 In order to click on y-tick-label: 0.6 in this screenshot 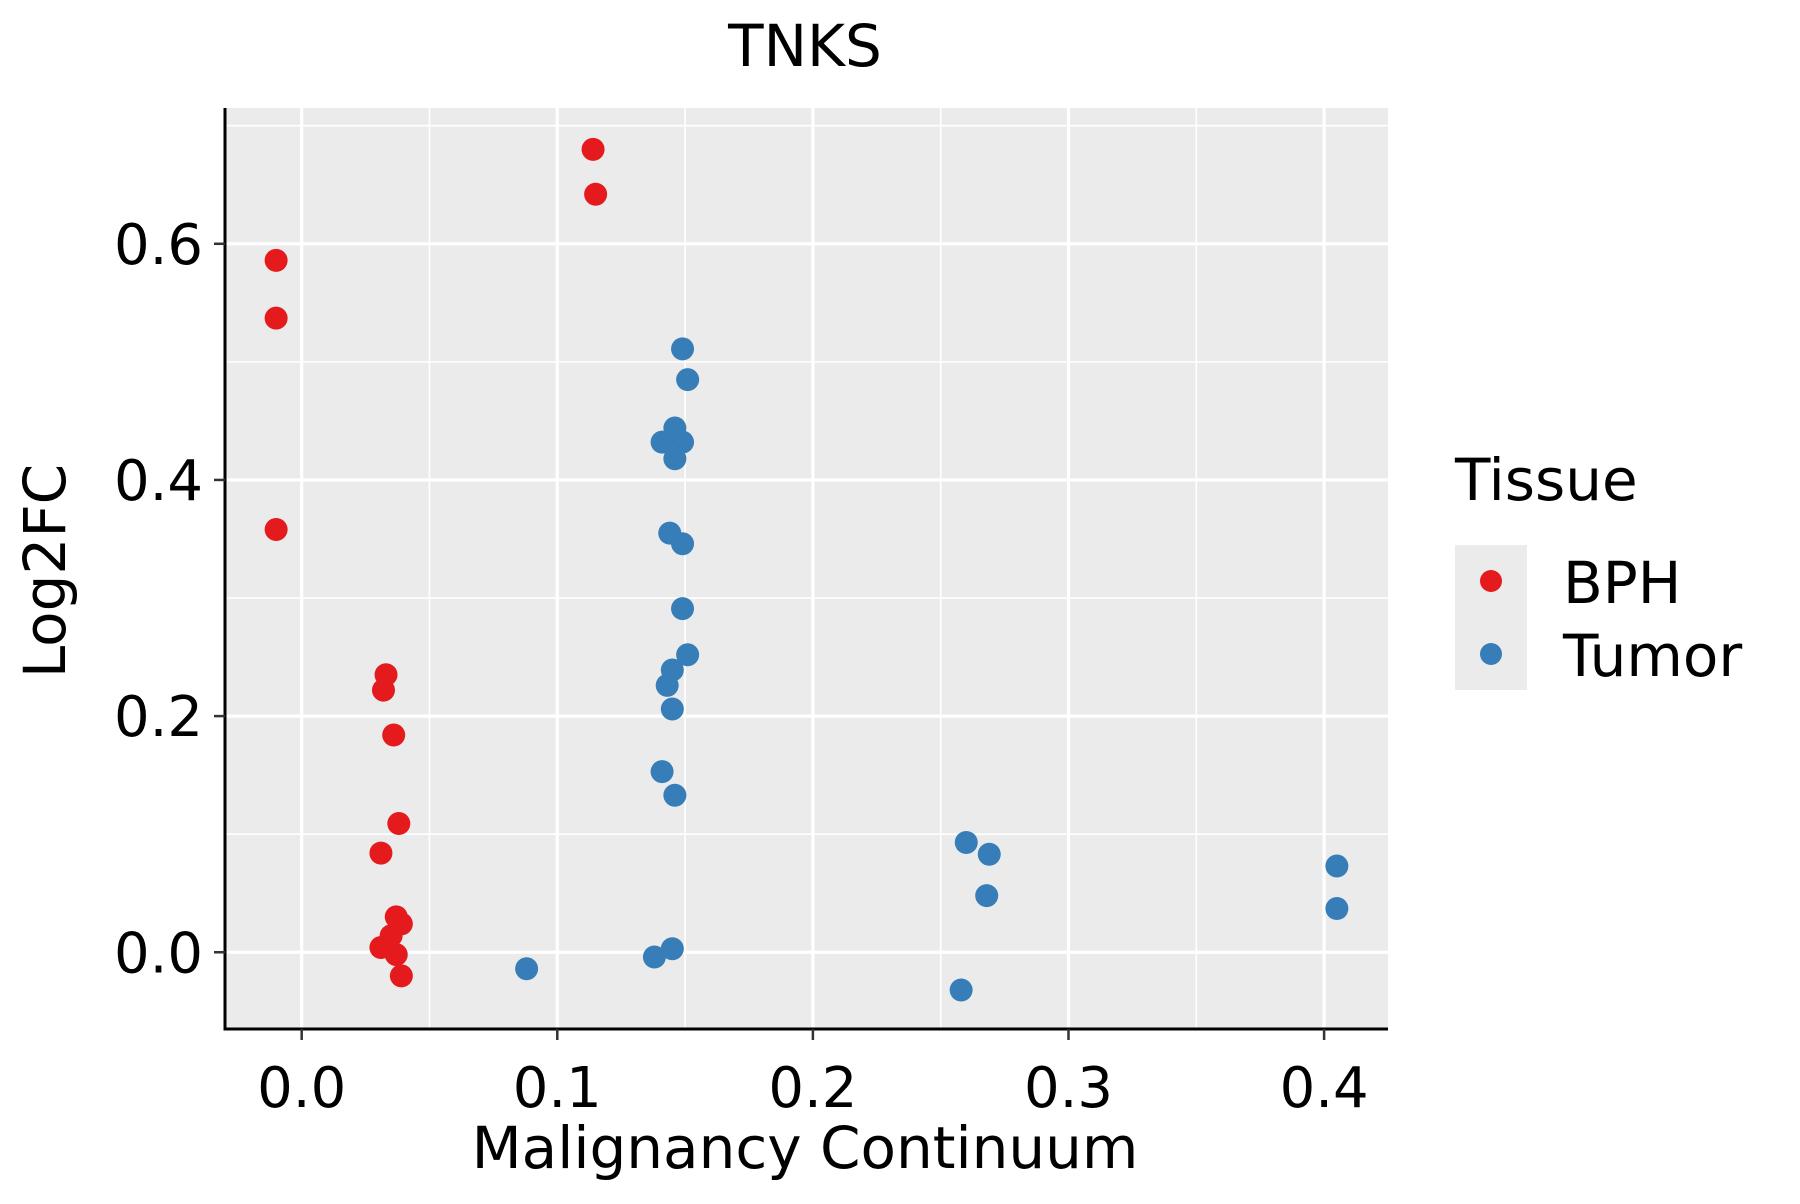, I will do `click(158, 245)`.